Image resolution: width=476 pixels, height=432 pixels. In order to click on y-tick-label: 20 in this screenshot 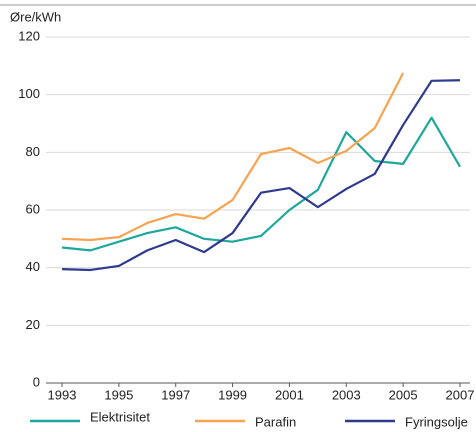, I will do `click(33, 324)`.